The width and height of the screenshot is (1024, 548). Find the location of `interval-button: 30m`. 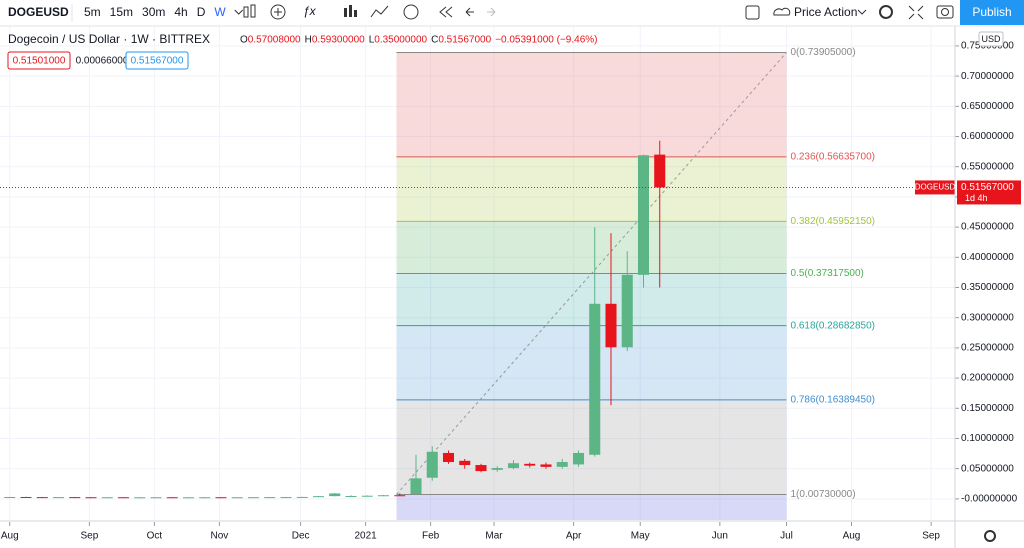

interval-button: 30m is located at coordinates (153, 12).